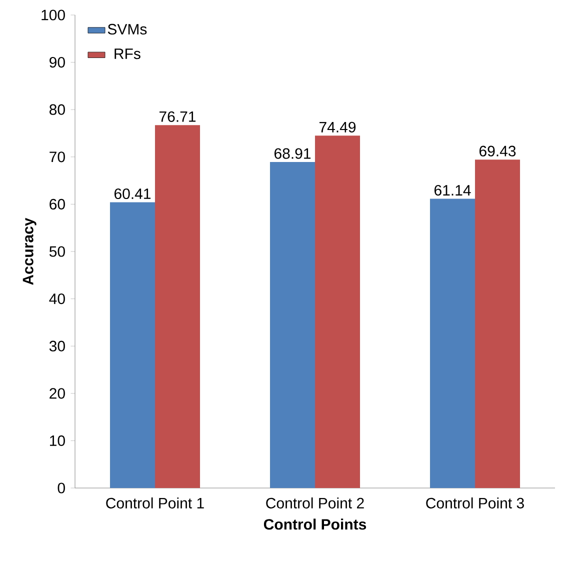 The width and height of the screenshot is (569, 564). What do you see at coordinates (53, 15) in the screenshot?
I see `y-tick-label: 100` at bounding box center [53, 15].